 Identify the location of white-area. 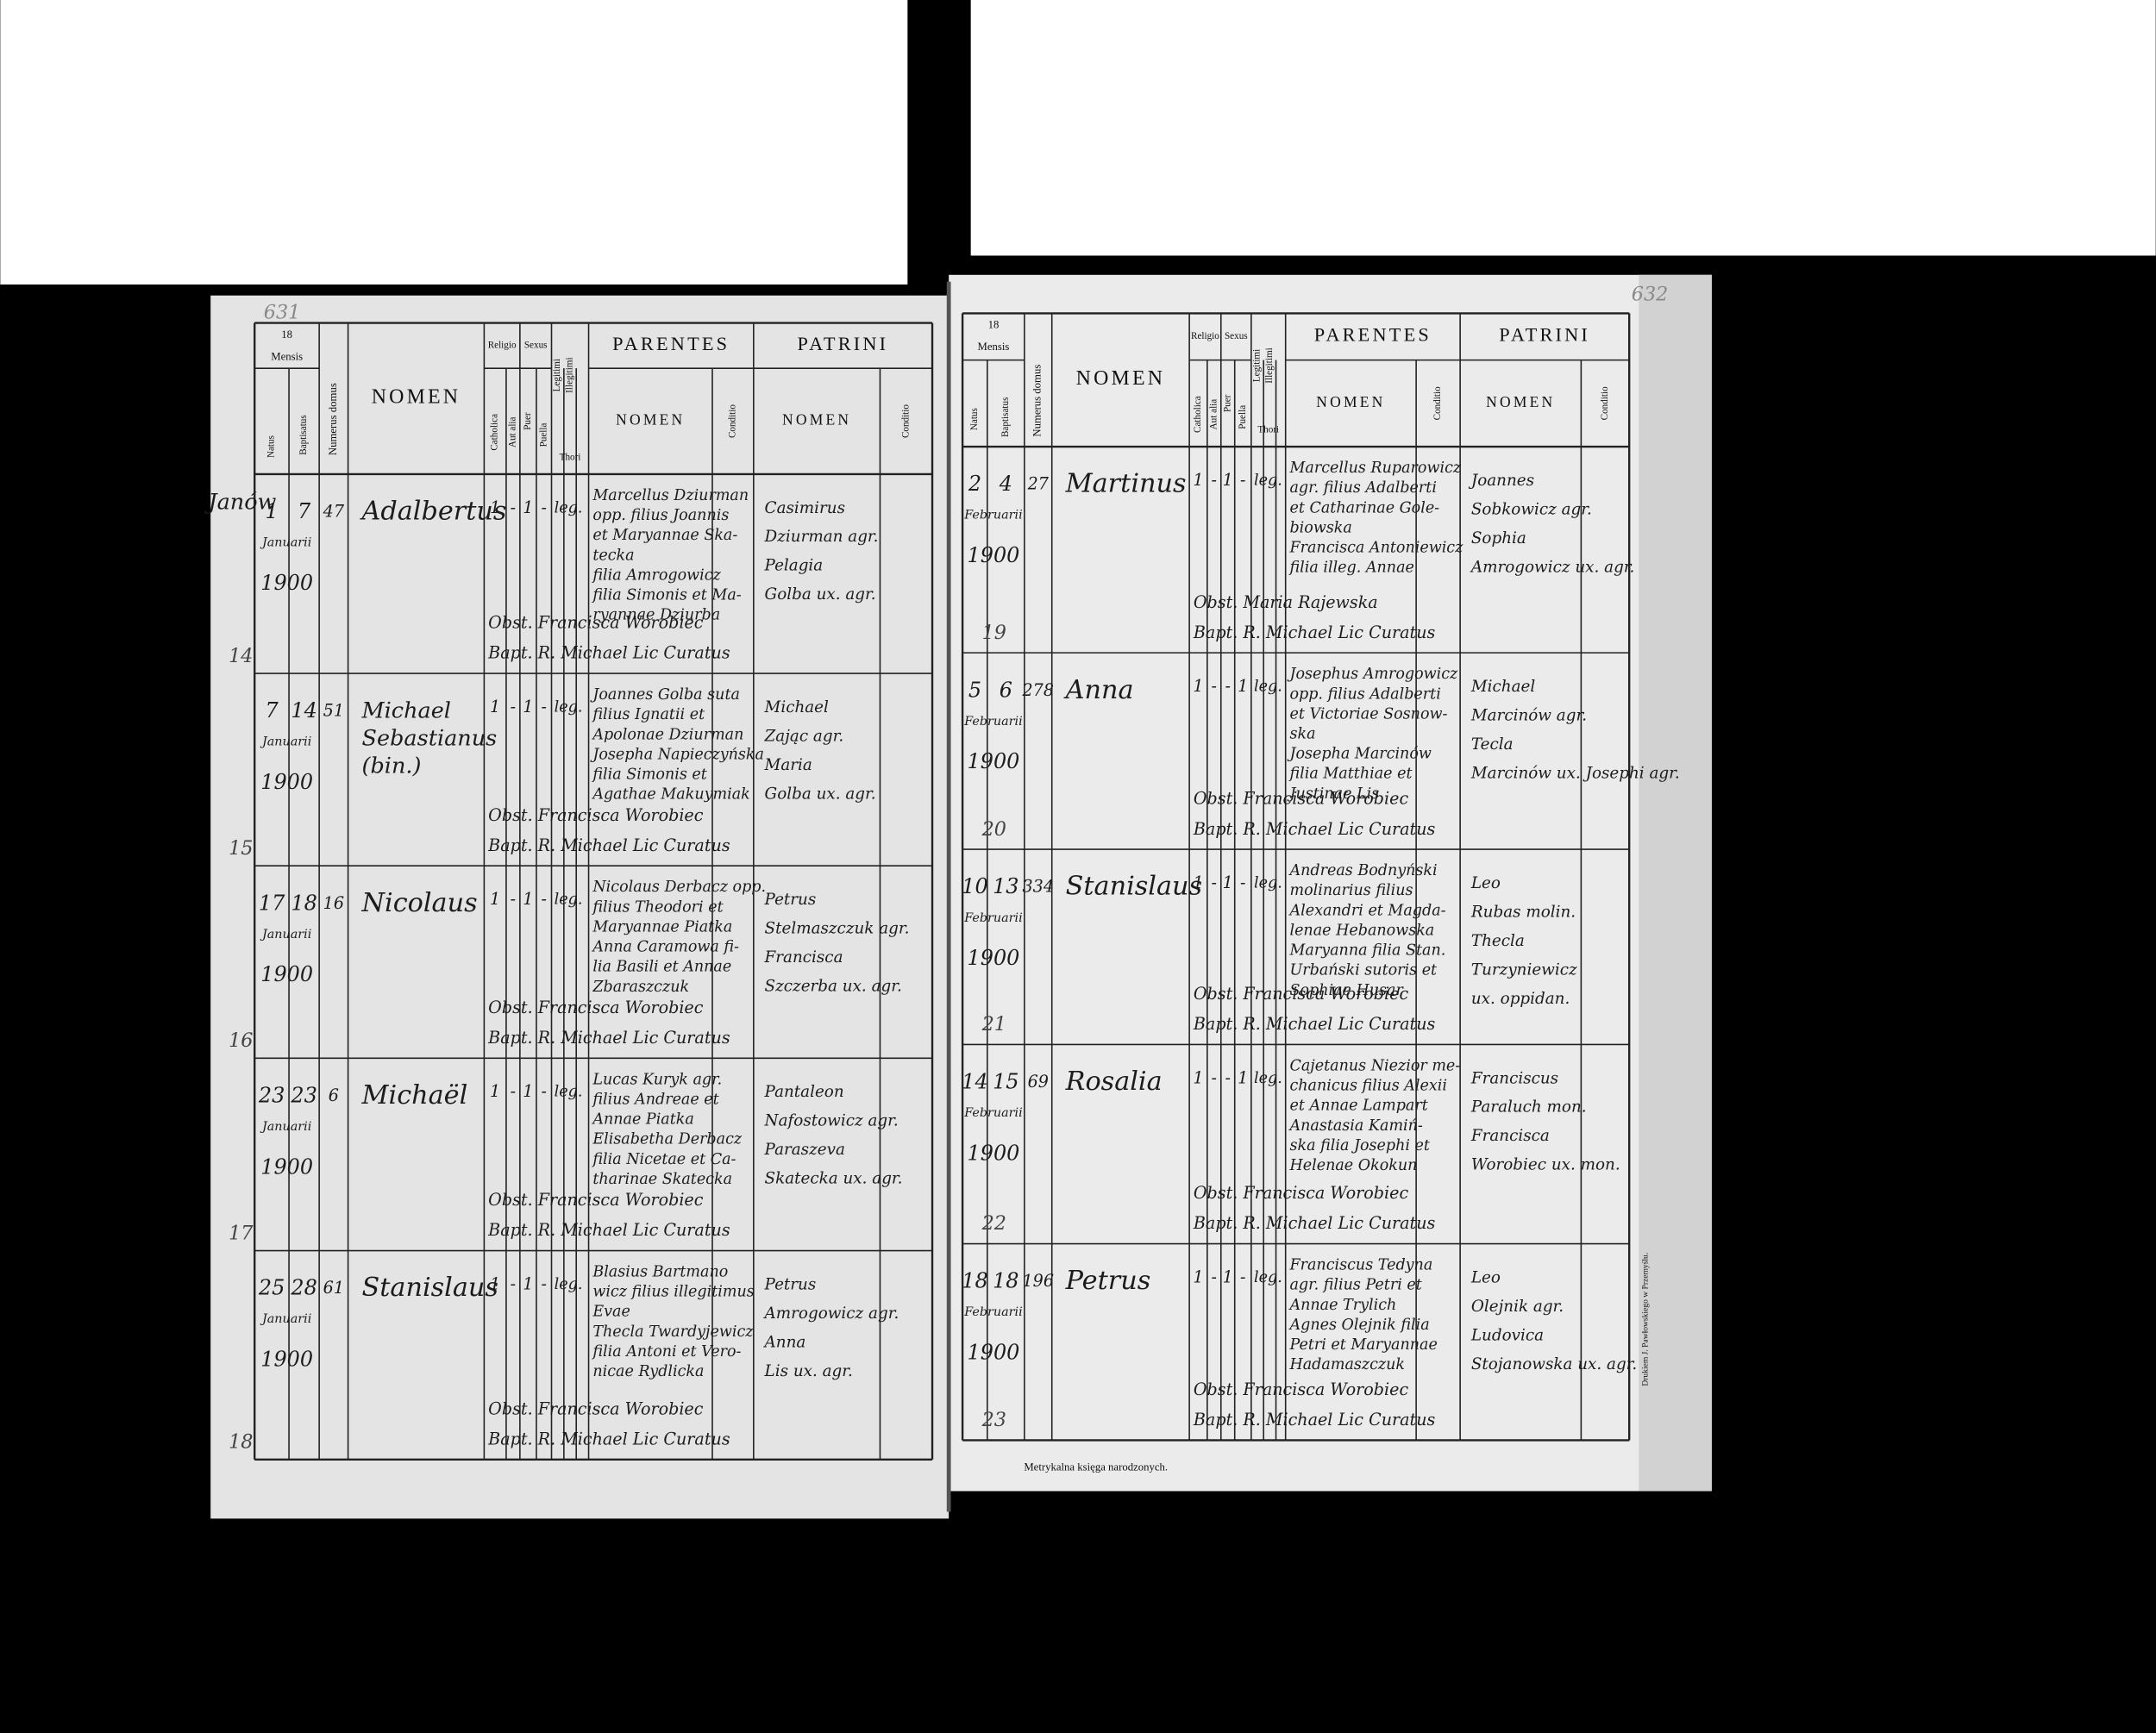
(1563, 128).